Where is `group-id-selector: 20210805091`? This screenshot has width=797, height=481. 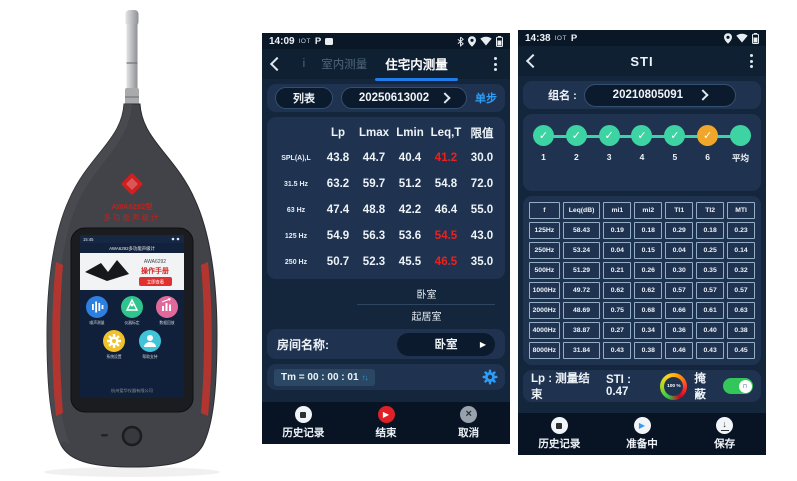 group-id-selector: 20210805091 is located at coordinates (659, 95).